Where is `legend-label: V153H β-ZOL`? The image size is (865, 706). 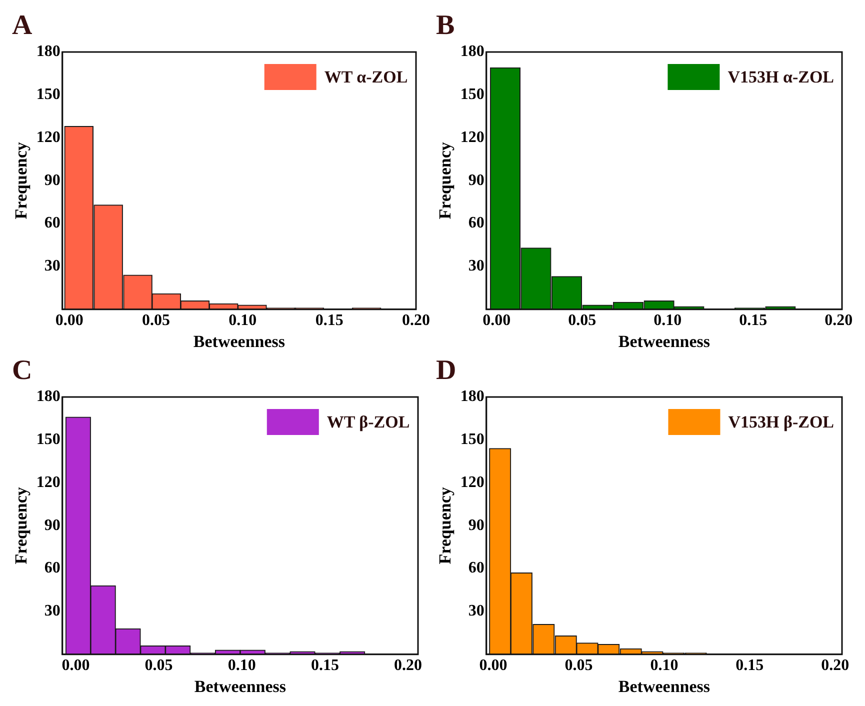
legend-label: V153H β-ZOL is located at coordinates (781, 422).